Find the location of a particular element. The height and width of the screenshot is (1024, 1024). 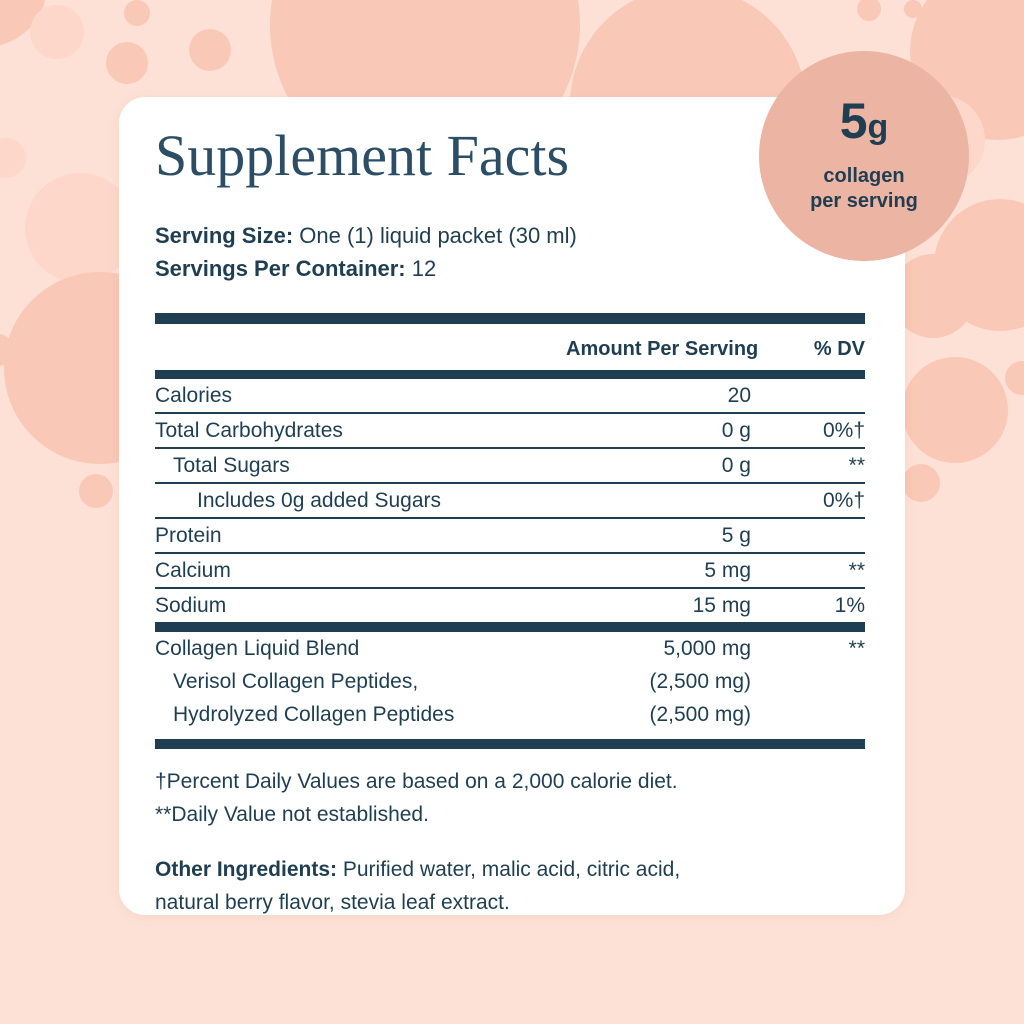

nutrient-amount: 15 mg is located at coordinates (721, 605).